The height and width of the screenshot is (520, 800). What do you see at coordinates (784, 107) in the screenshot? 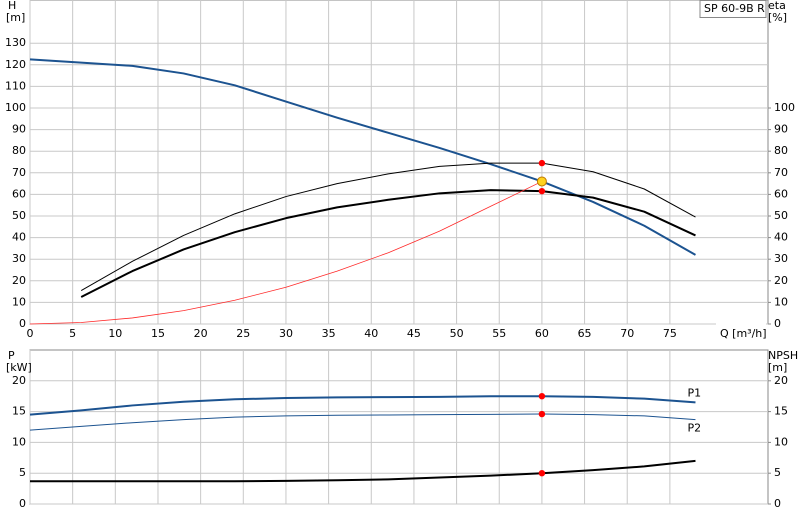
I see `y2-tick-label: 100` at bounding box center [784, 107].